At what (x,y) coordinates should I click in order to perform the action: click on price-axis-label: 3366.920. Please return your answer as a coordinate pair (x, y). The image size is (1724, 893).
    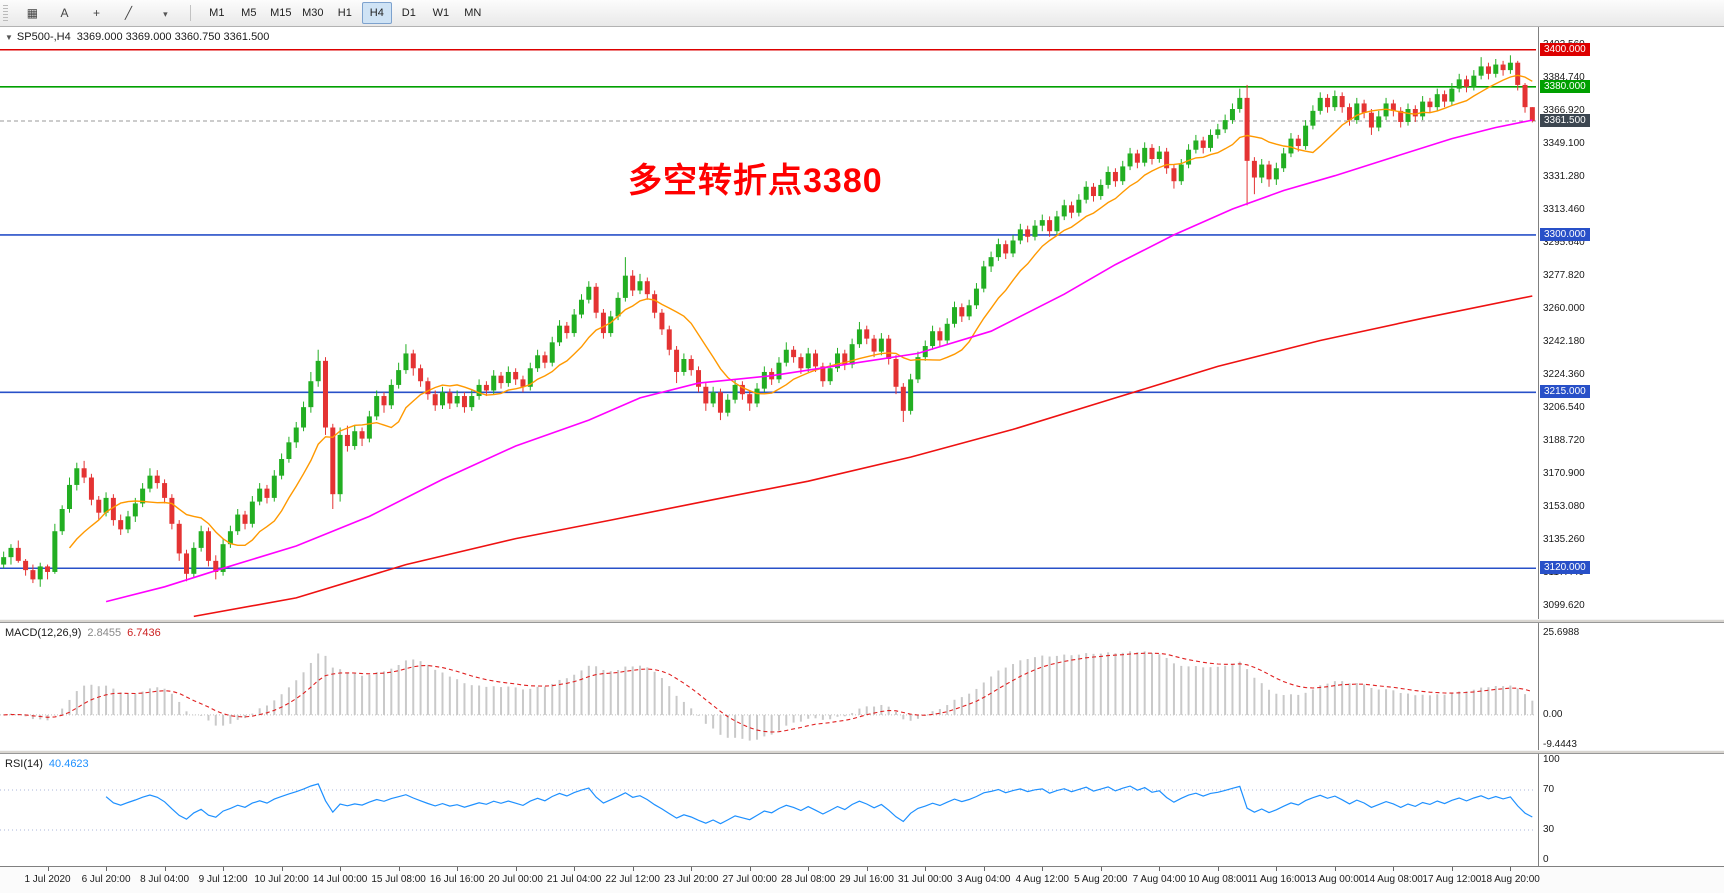
    Looking at the image, I should click on (1564, 110).